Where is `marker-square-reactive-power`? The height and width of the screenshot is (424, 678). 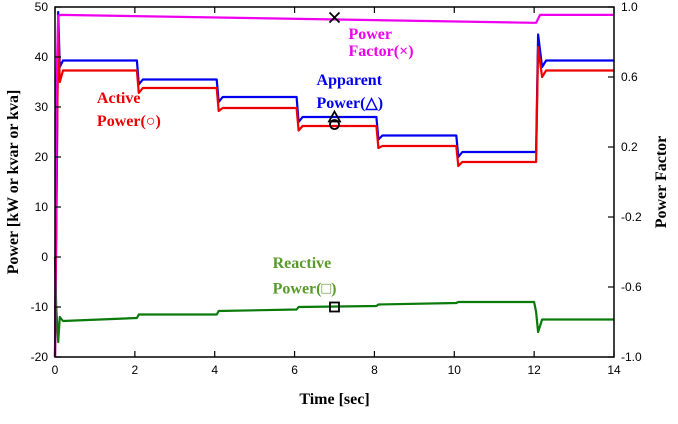
marker-square-reactive-power is located at coordinates (334, 307).